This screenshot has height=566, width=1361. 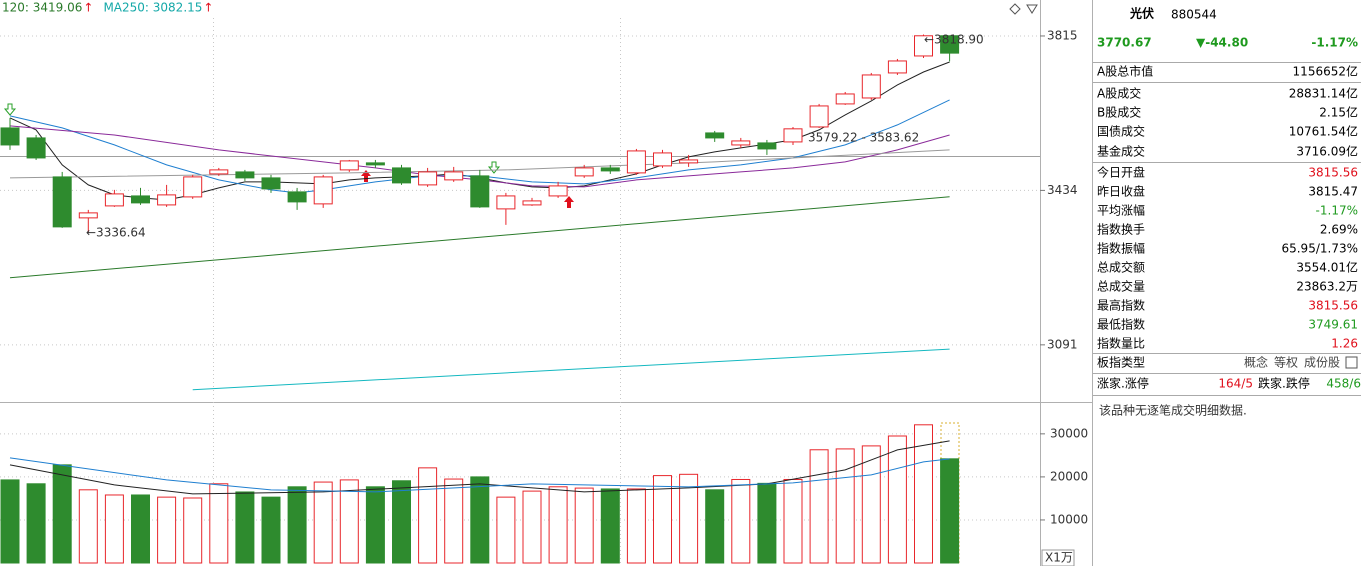 I want to click on stat-value: 3749.61, so click(x=1333, y=325).